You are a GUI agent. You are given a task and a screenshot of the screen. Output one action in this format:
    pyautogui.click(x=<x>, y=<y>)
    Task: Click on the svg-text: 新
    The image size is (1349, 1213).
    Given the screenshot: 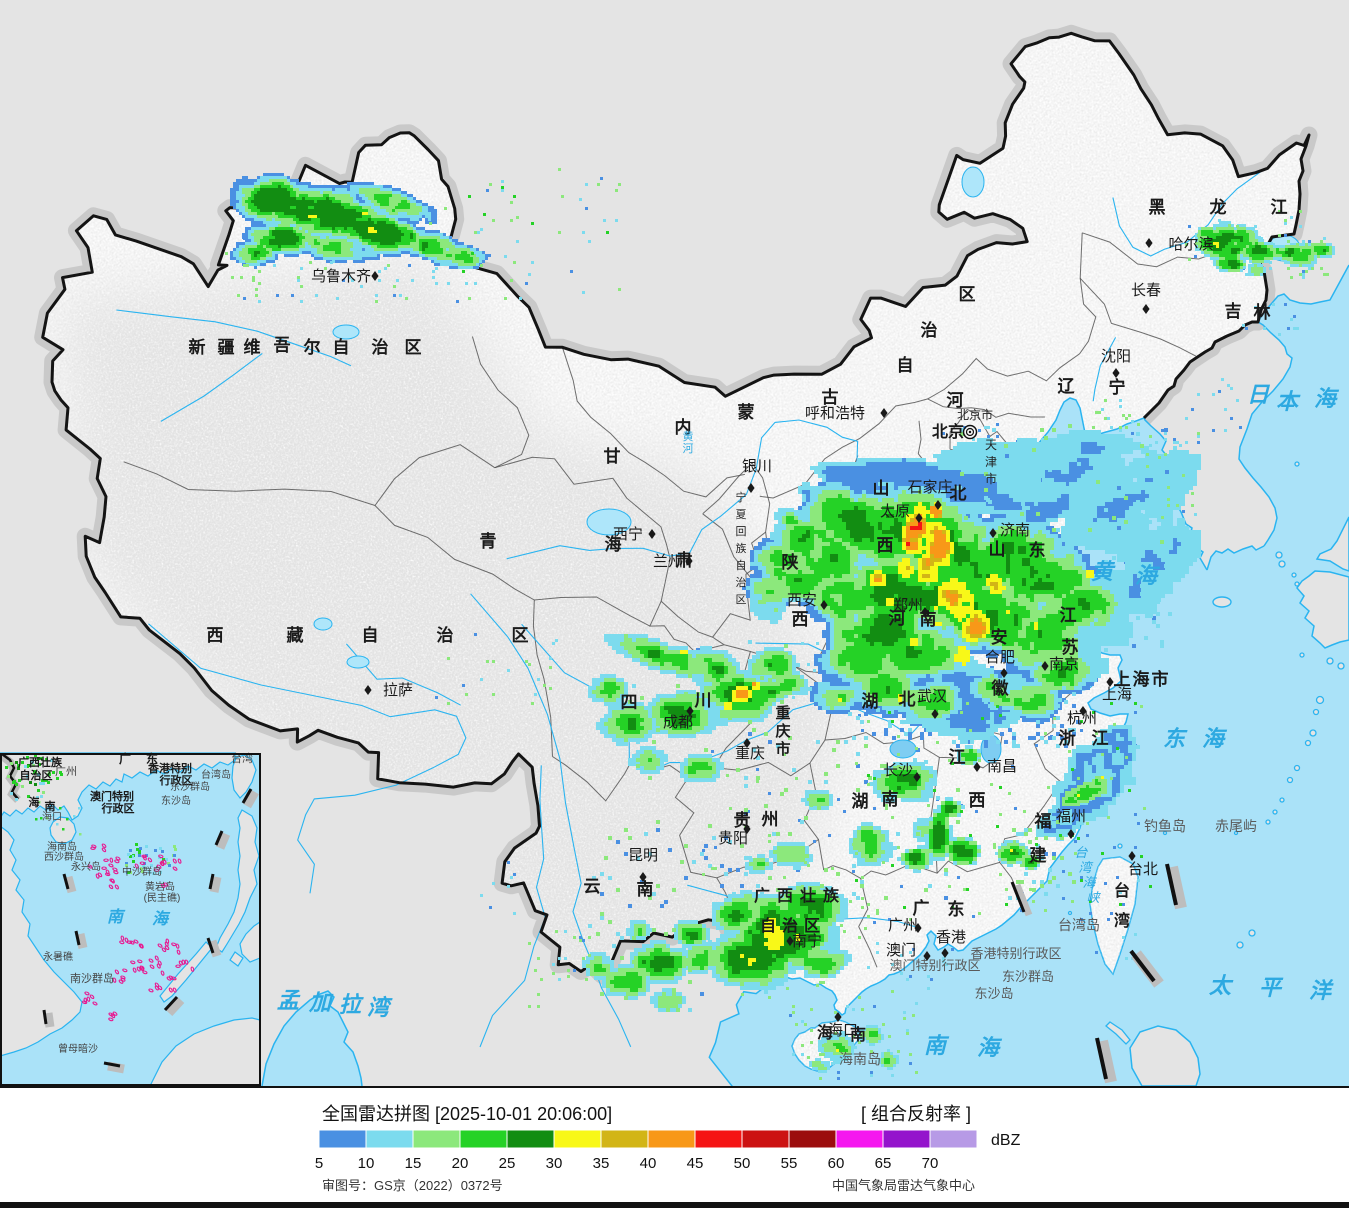 What is the action you would take?
    pyautogui.click(x=197, y=347)
    